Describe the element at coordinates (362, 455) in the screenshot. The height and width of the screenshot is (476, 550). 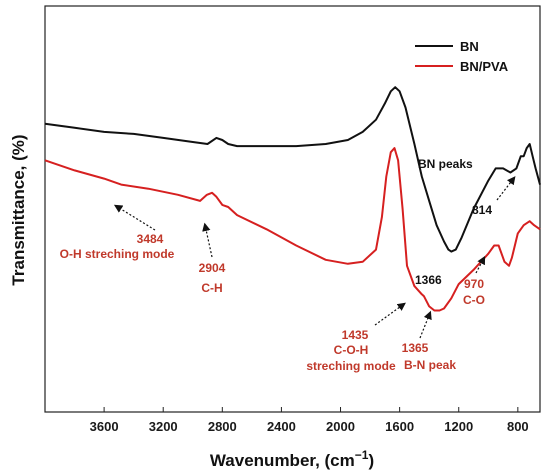
I see `x-axis-label-sup: −1` at that location.